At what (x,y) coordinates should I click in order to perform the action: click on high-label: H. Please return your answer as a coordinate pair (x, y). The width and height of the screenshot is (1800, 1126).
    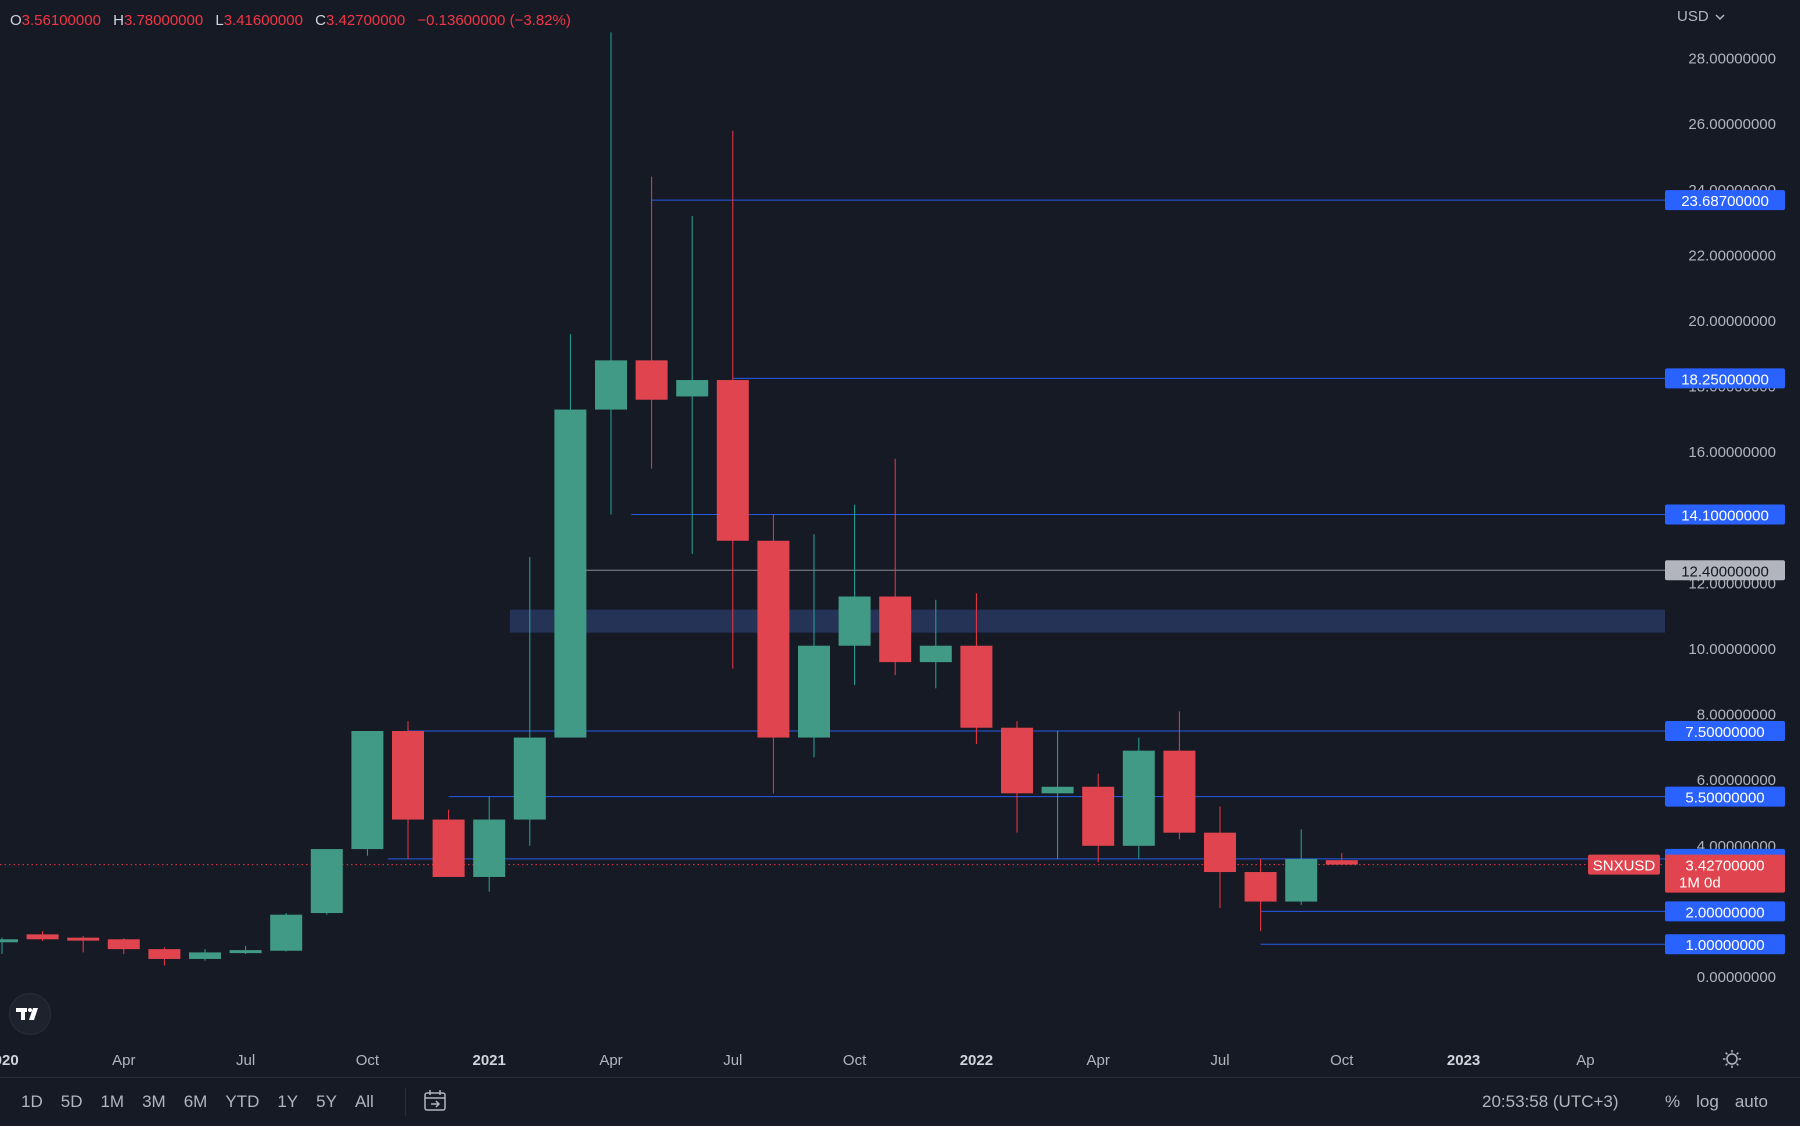
    Looking at the image, I should click on (118, 20).